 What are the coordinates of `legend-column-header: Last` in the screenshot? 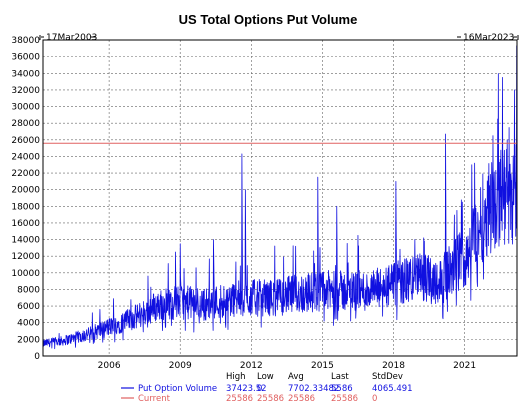 It's located at (340, 377).